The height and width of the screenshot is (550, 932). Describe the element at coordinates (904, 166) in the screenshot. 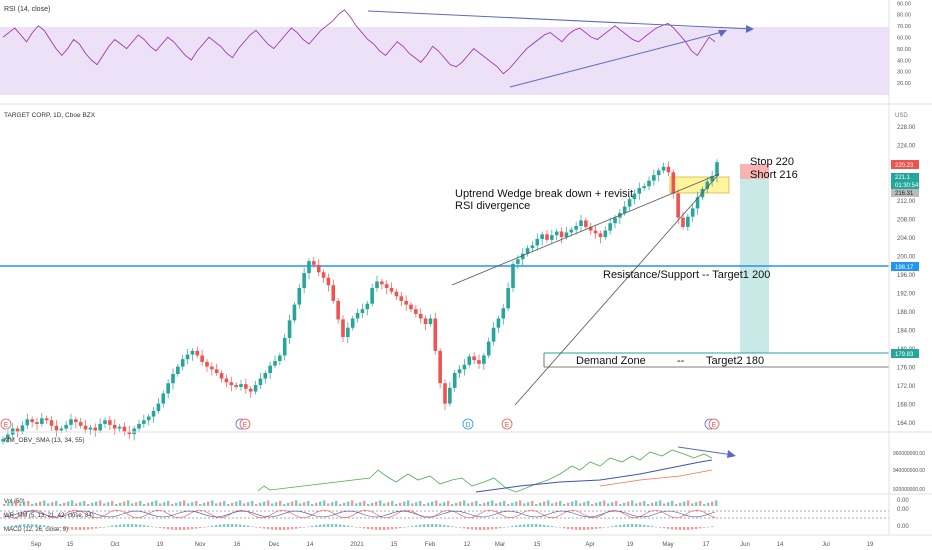

I see `stop-price-badge-text: 220.23` at that location.